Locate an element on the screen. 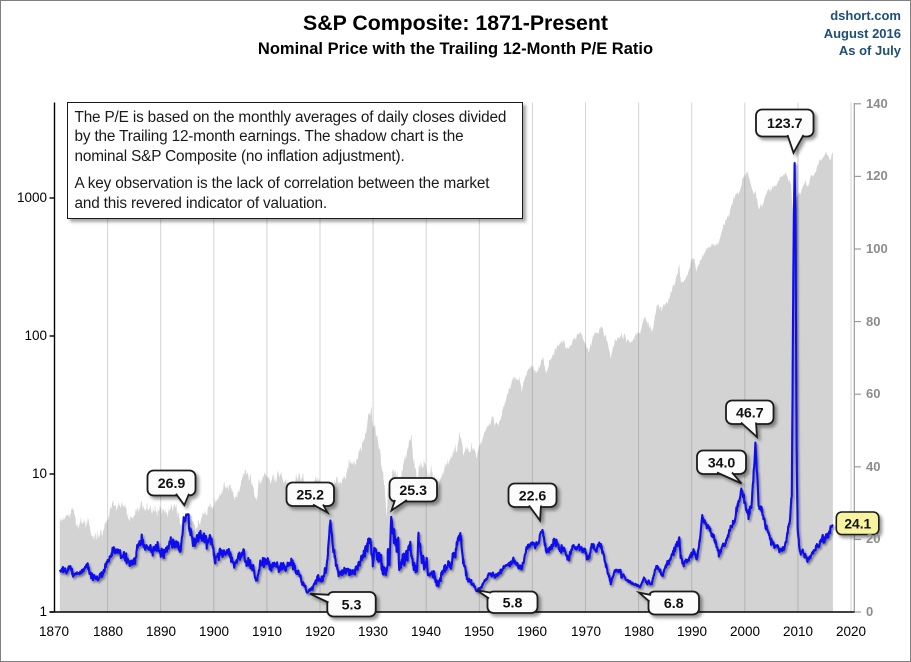 The height and width of the screenshot is (662, 911). svg-text: 25.2 is located at coordinates (310, 495).